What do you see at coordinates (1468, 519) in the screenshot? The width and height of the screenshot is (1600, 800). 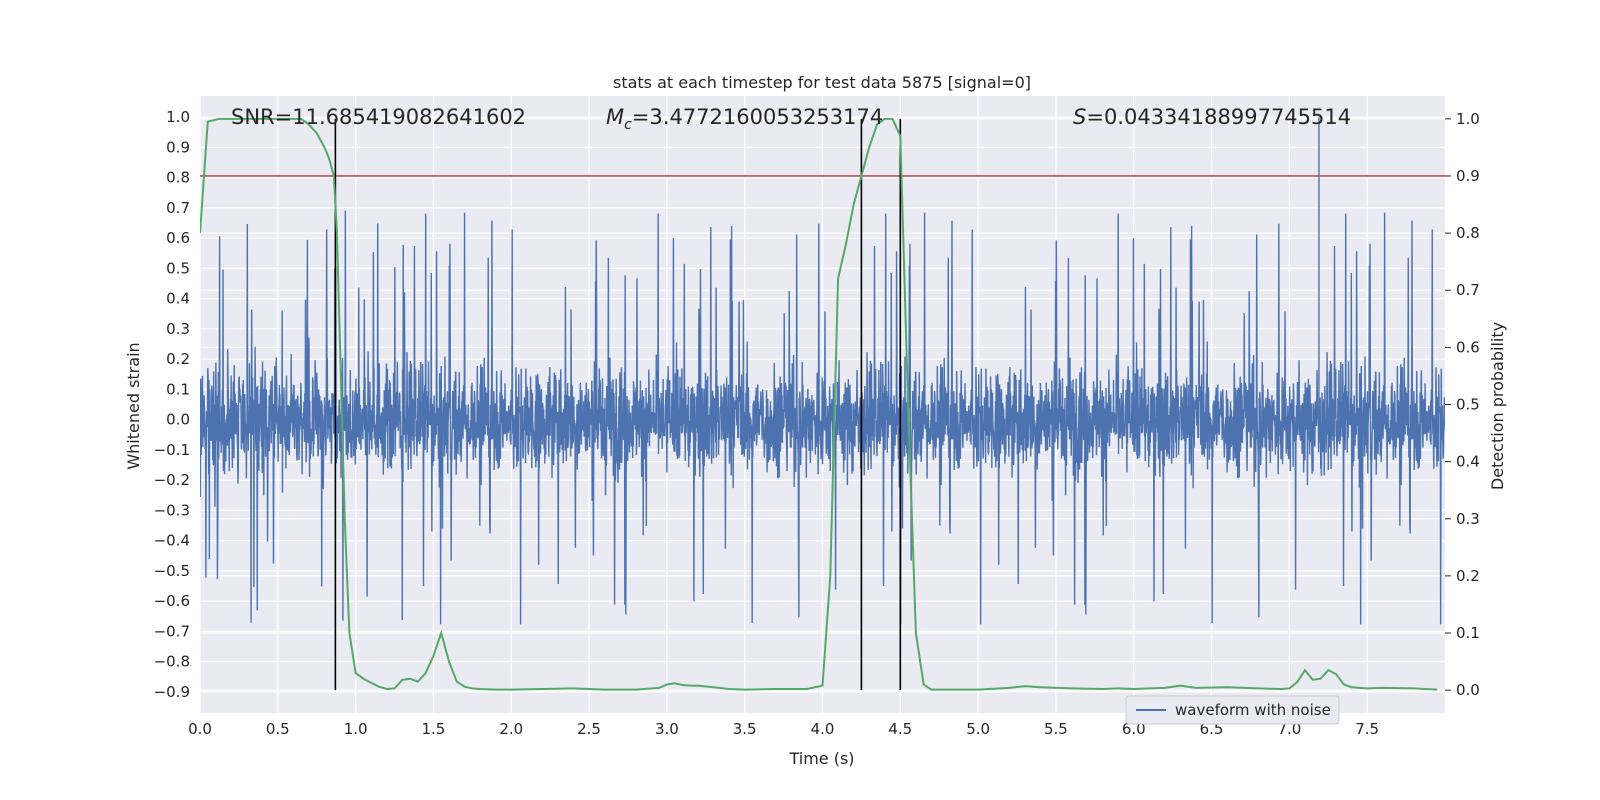 I see `y2-tick-label: 0.3` at bounding box center [1468, 519].